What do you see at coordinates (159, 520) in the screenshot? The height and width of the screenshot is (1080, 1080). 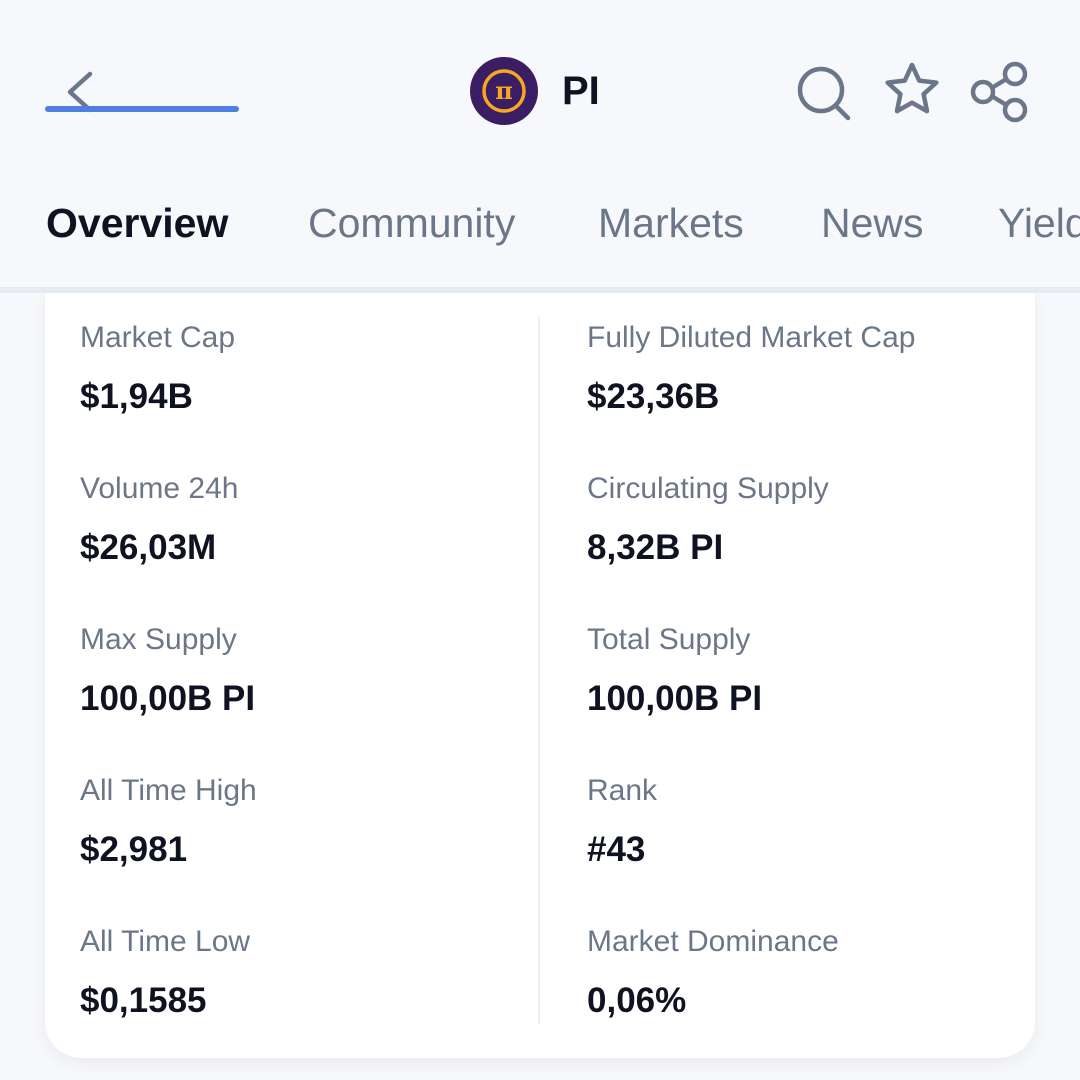 I see `stat-volume-24h: Volume 24h $26,03M` at bounding box center [159, 520].